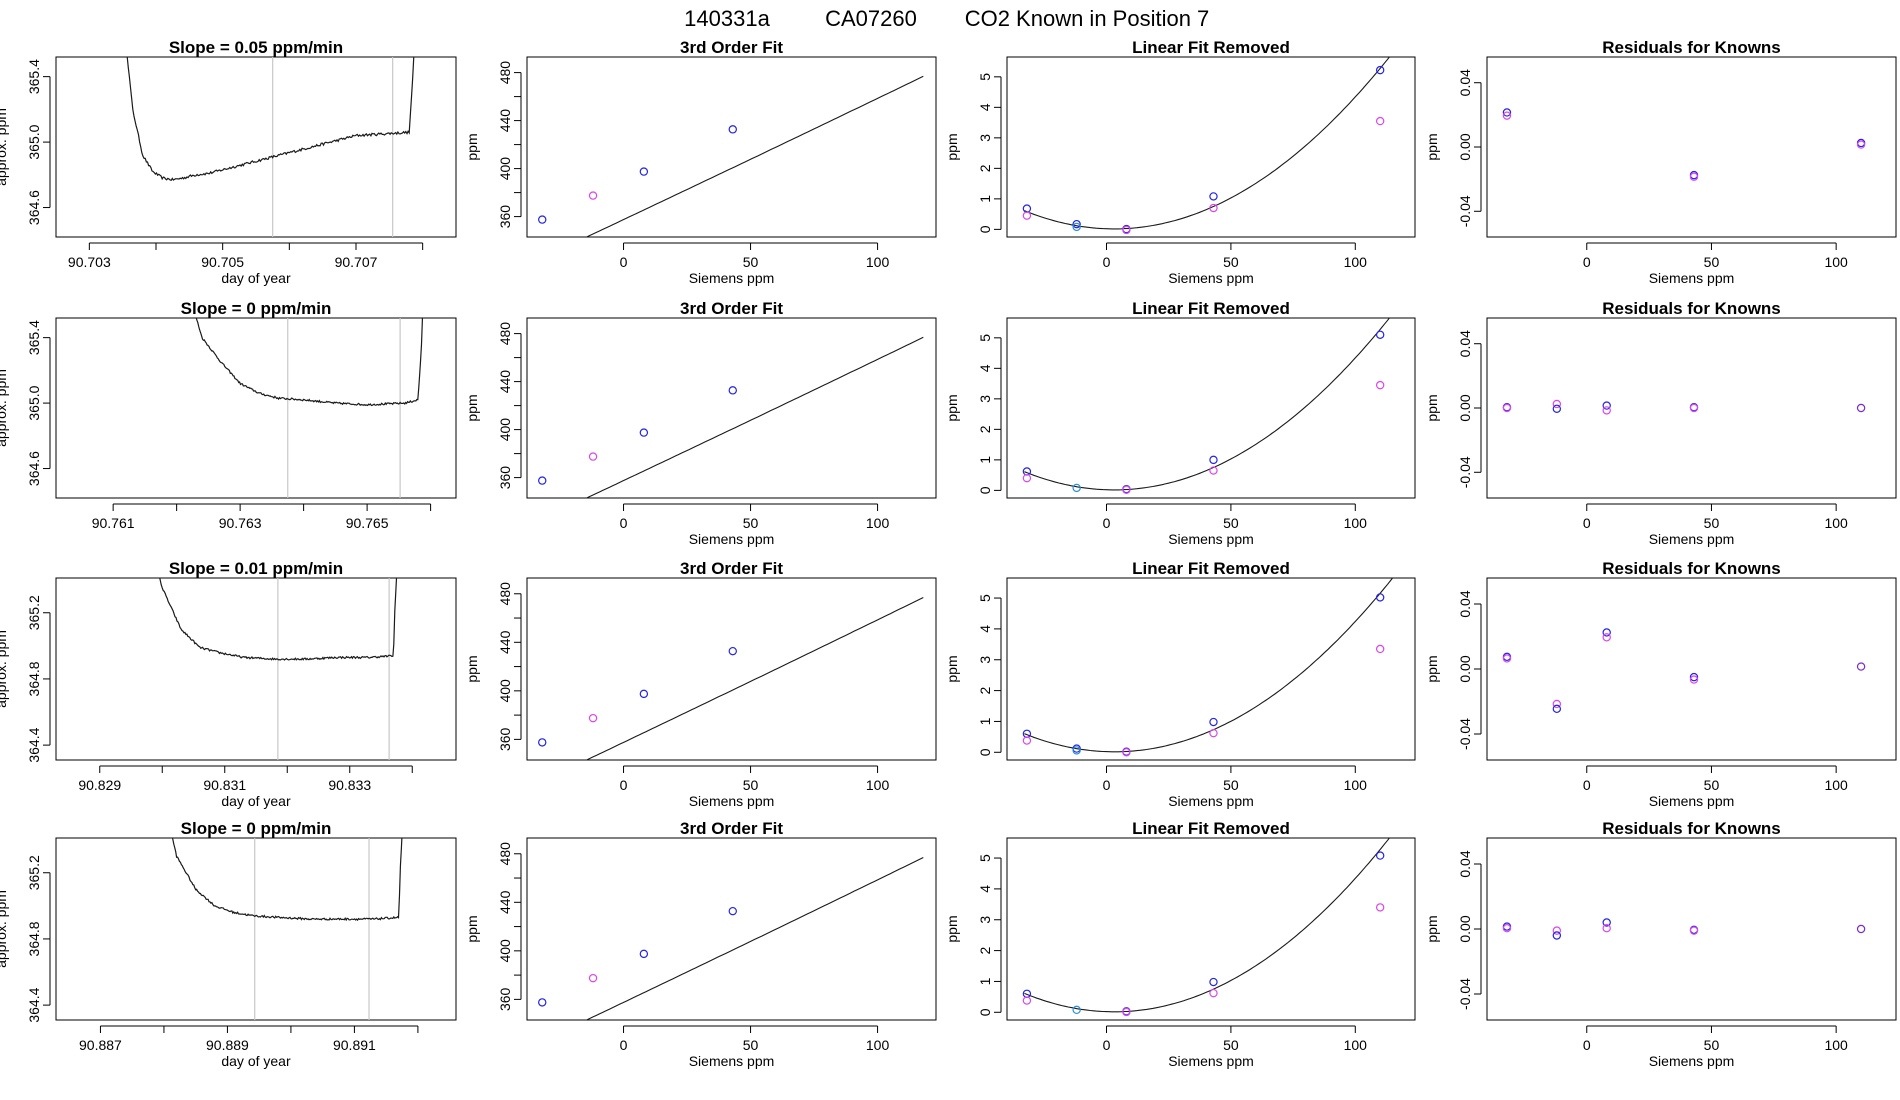 This screenshot has height=1100, width=1900. Describe the element at coordinates (89, 262) in the screenshot. I see `x-tick-label: 90.703` at that location.